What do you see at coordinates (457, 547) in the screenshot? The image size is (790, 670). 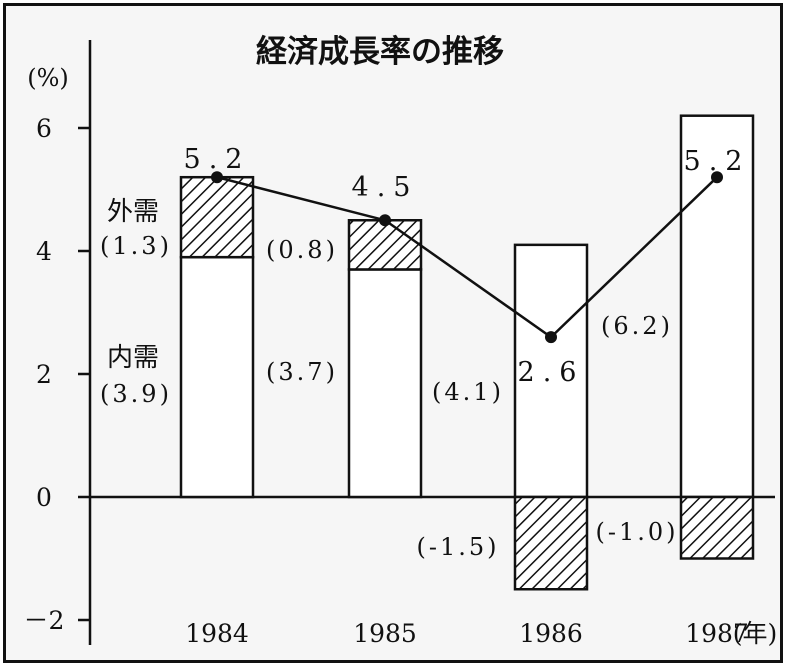 I see `external-demand-label: (-1.5)` at bounding box center [457, 547].